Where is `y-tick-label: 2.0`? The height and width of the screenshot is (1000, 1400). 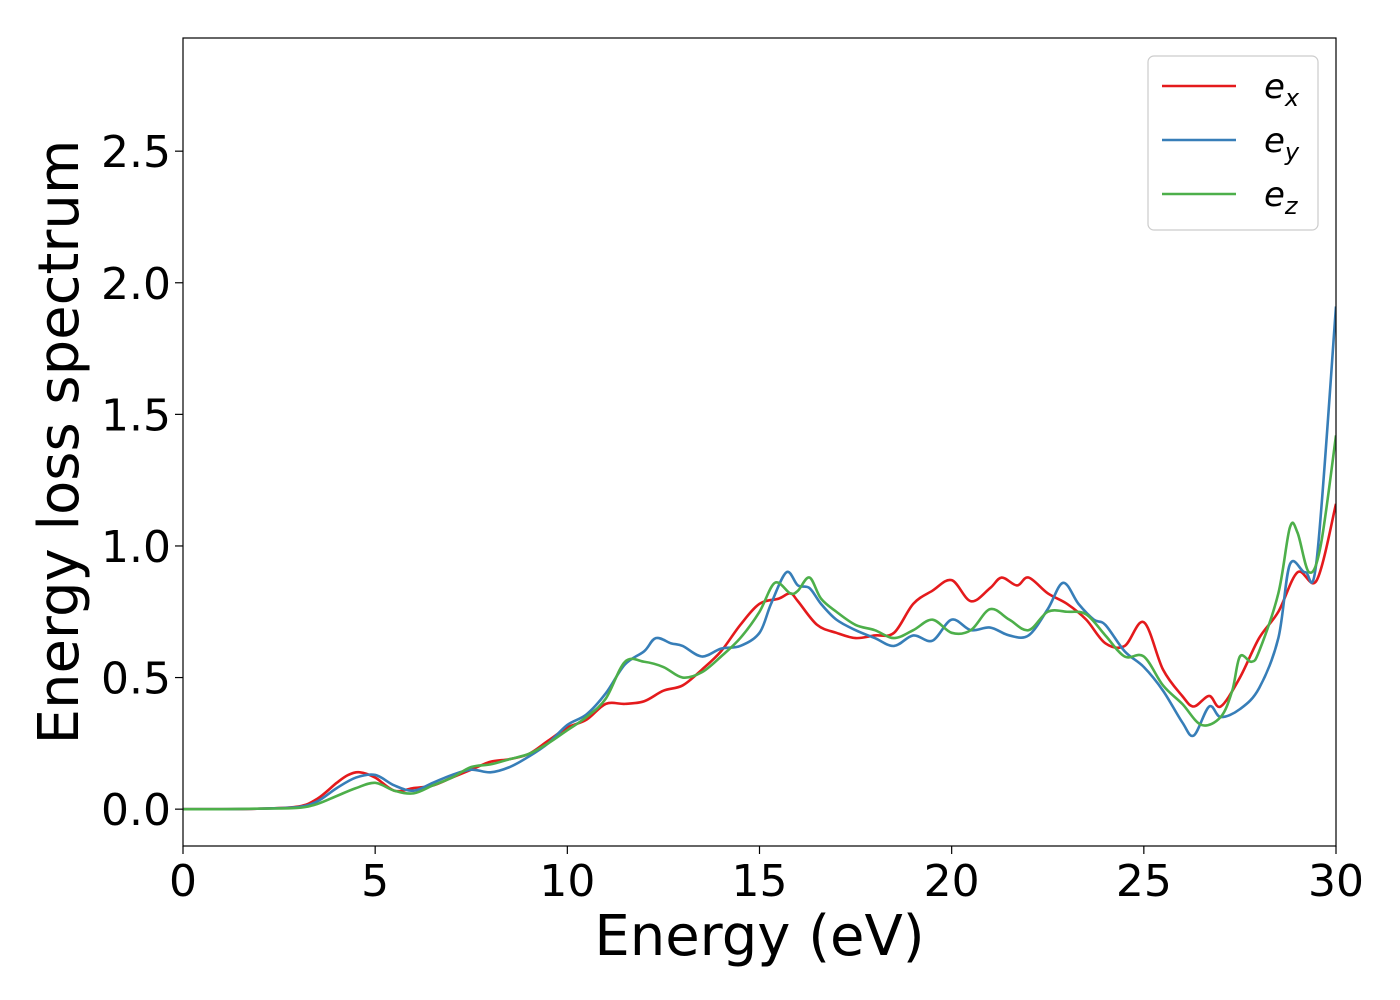
y-tick-label: 2.0 is located at coordinates (136, 284).